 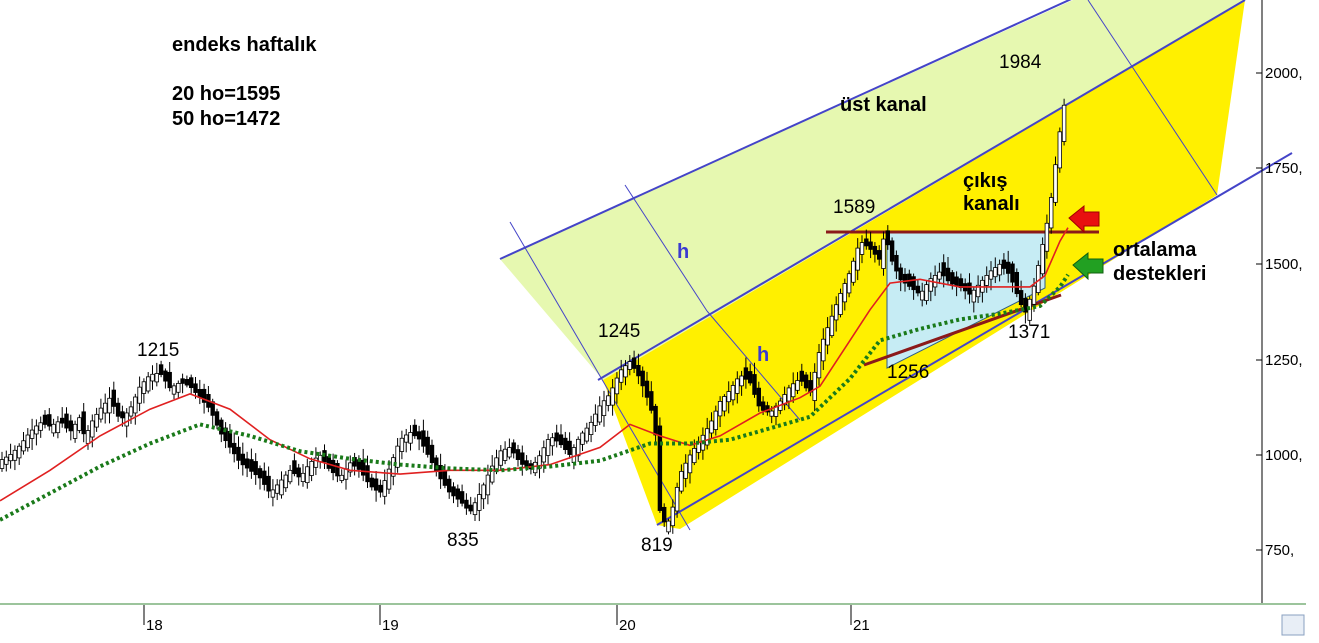 I want to click on price-label: 819, so click(x=657, y=545).